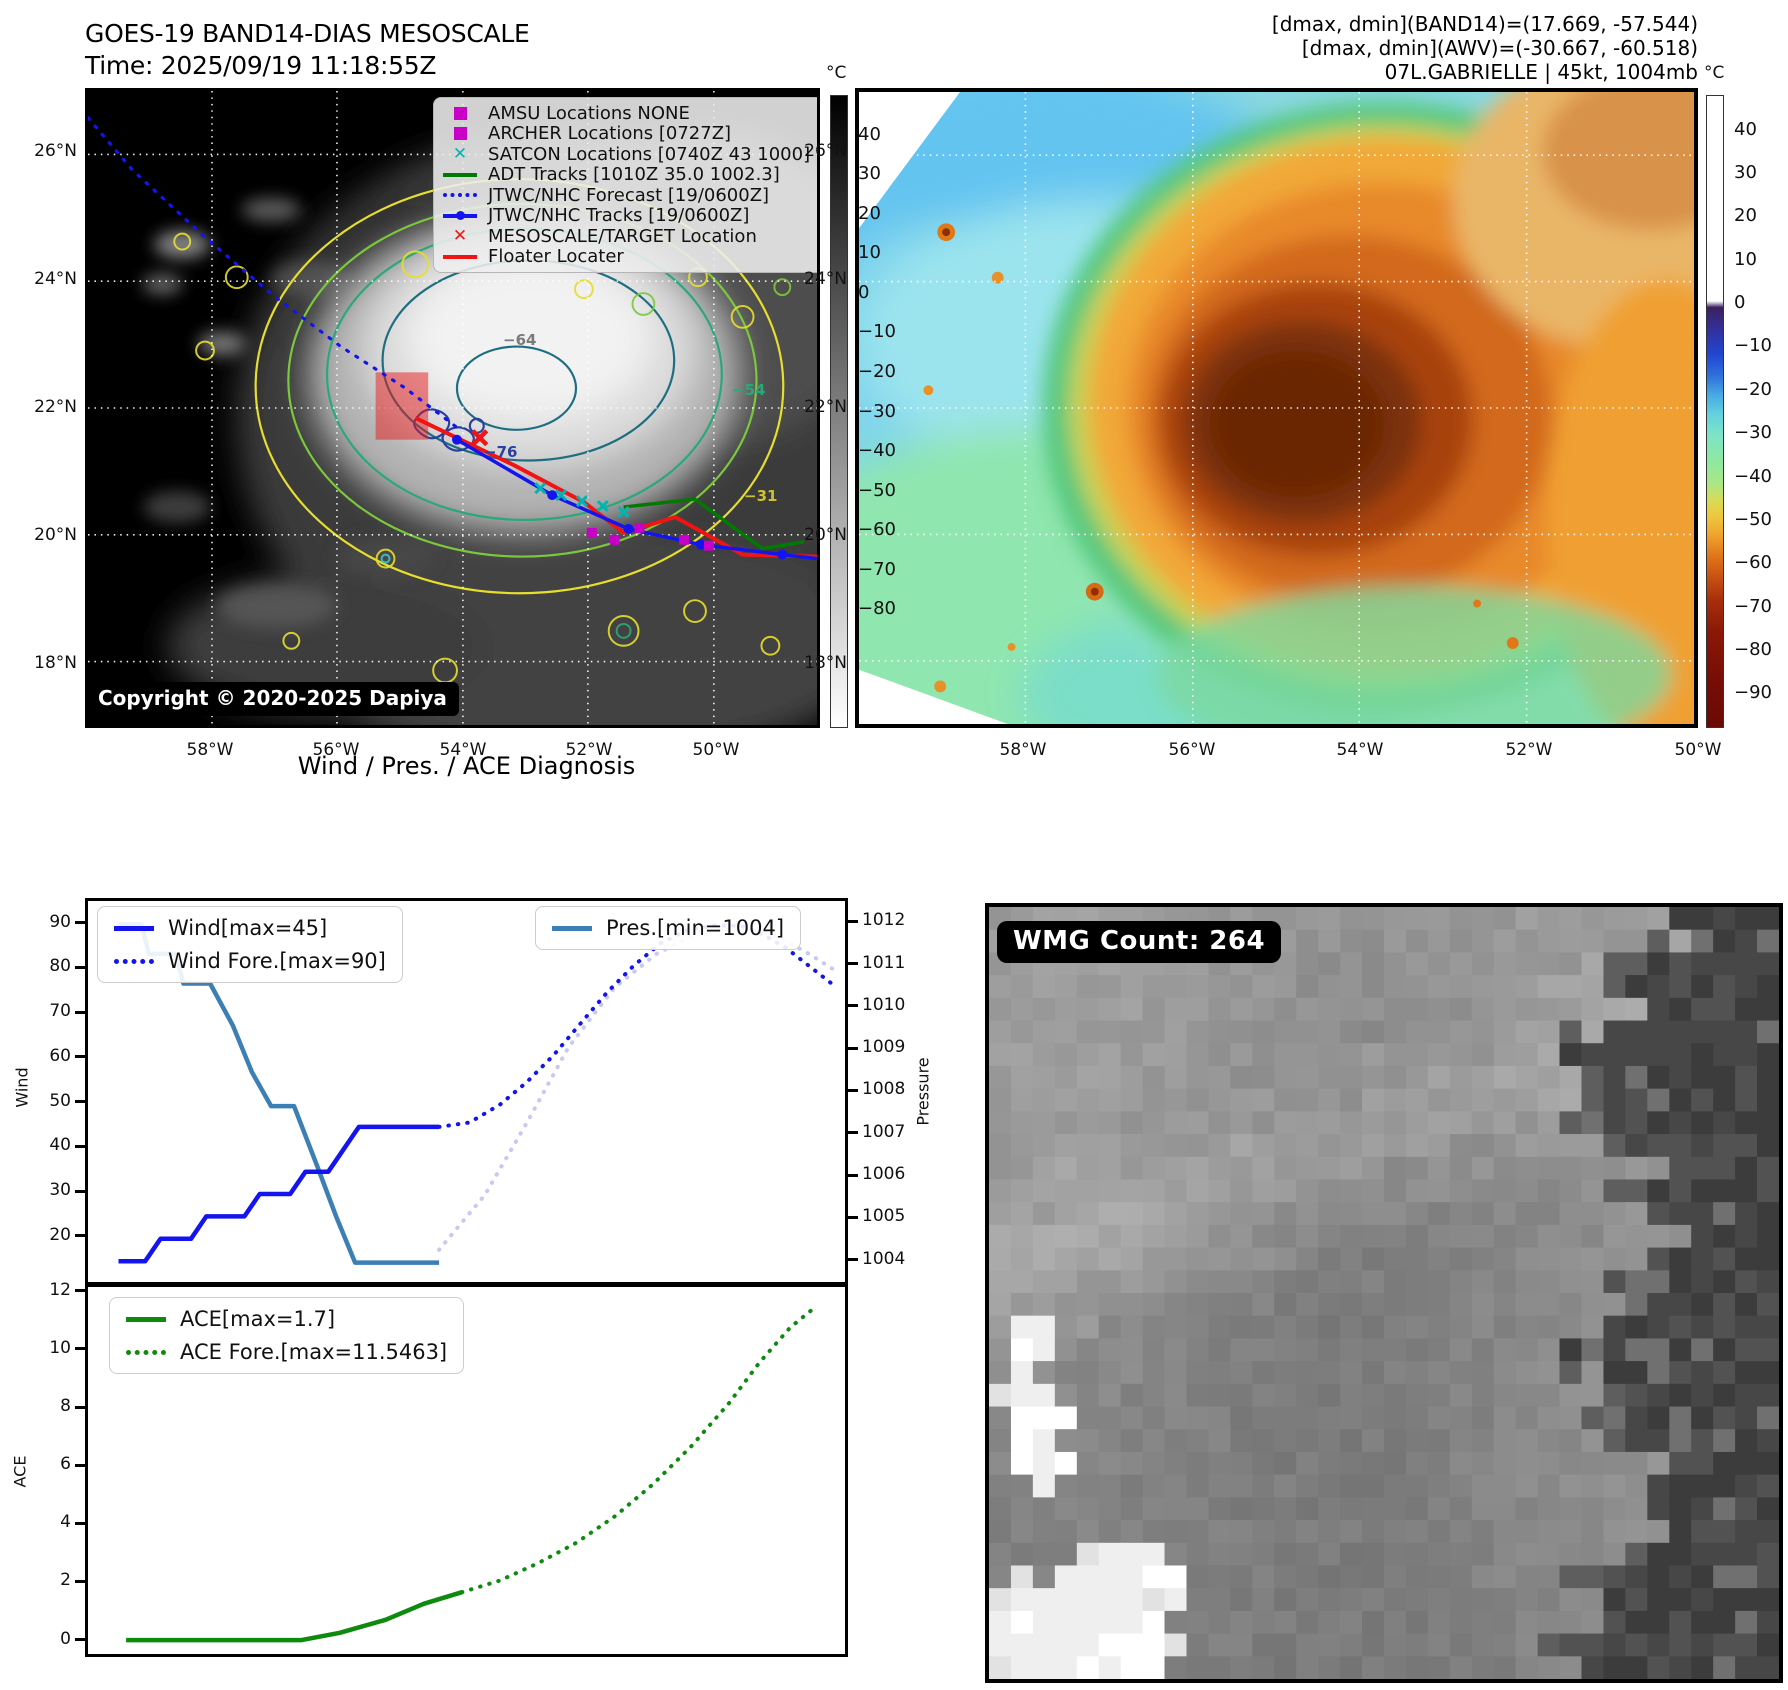  I want to click on ch2-ytick-left: 0, so click(65, 1638).